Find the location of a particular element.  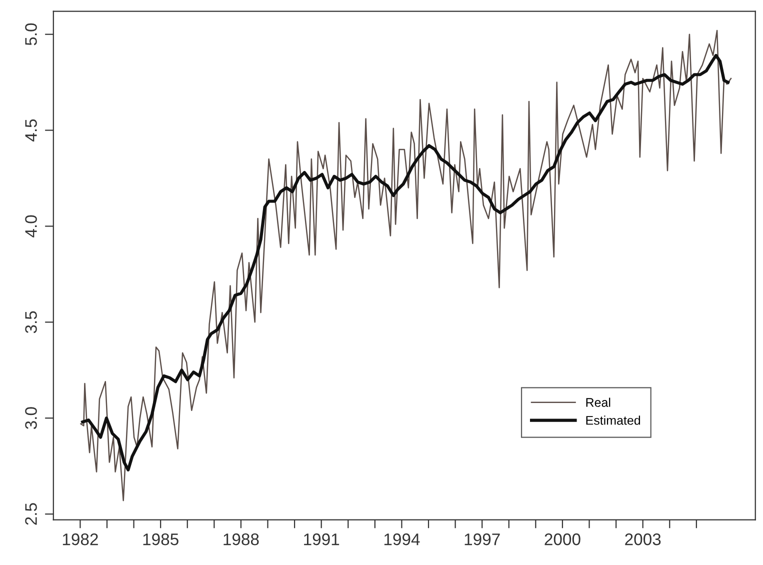

x-tick-label: 2003 is located at coordinates (643, 539).